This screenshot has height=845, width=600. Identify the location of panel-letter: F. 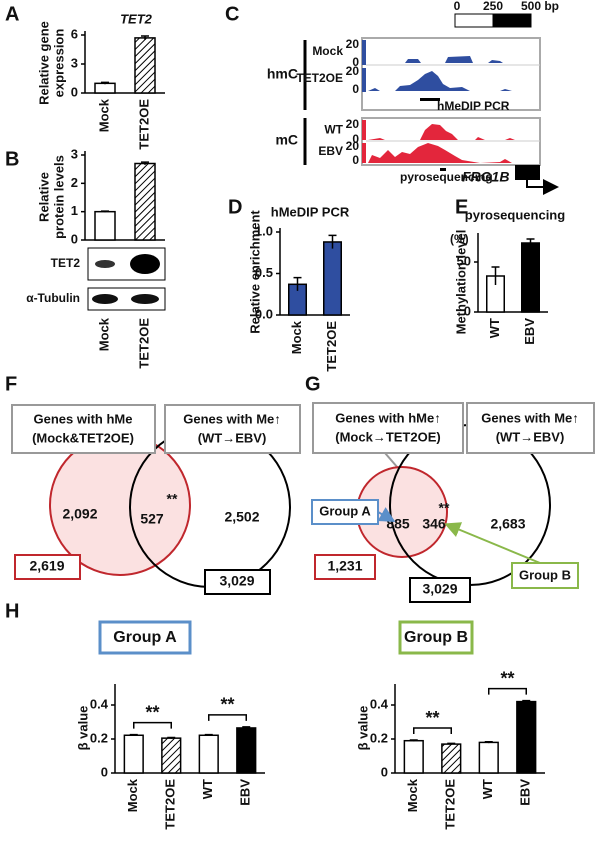
(11, 384).